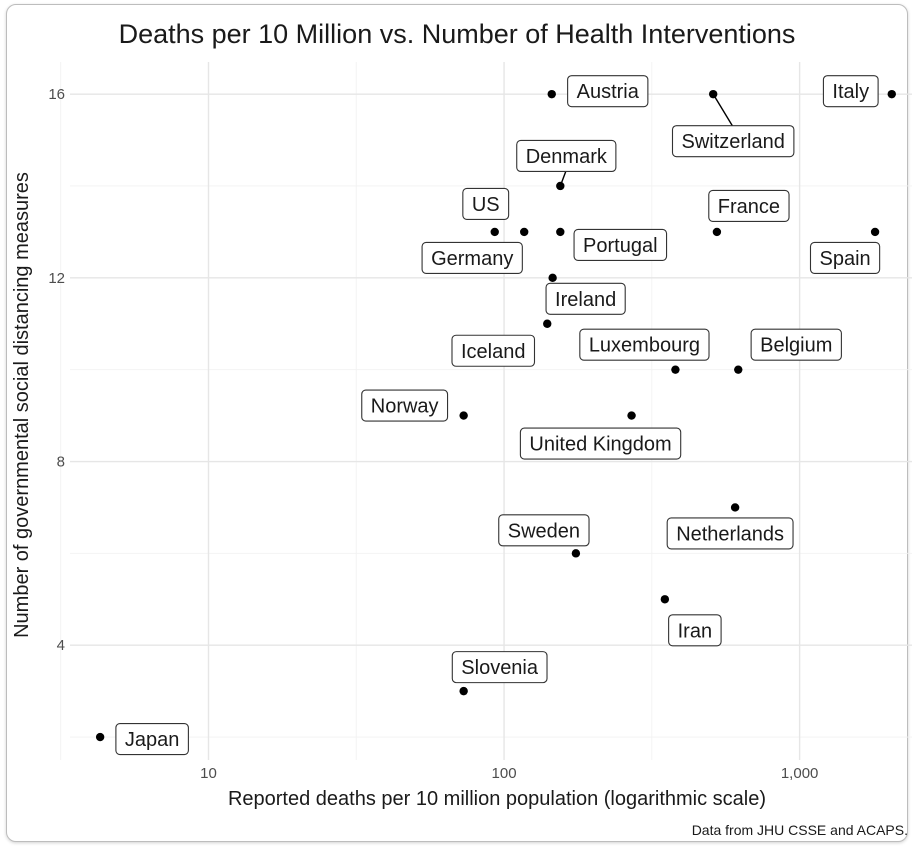  I want to click on label-text-portugal: Portugal, so click(620, 246).